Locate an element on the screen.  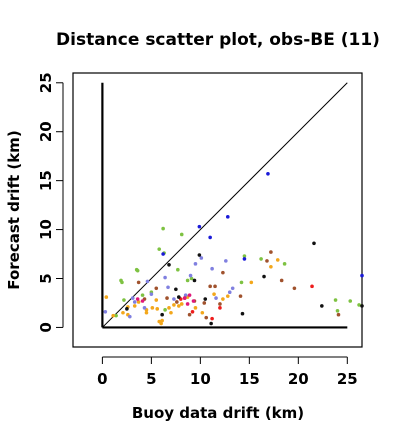
y-tick-label: 20 is located at coordinates (46, 131).